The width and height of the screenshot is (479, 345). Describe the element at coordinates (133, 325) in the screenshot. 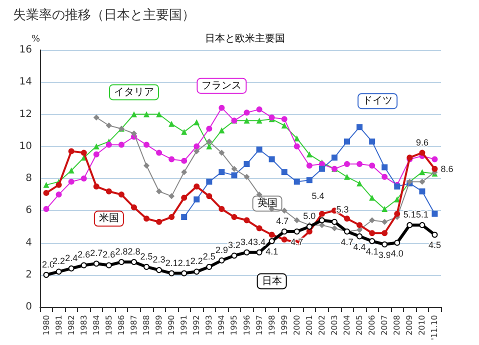

I see `x-tick-label: 1987` at that location.